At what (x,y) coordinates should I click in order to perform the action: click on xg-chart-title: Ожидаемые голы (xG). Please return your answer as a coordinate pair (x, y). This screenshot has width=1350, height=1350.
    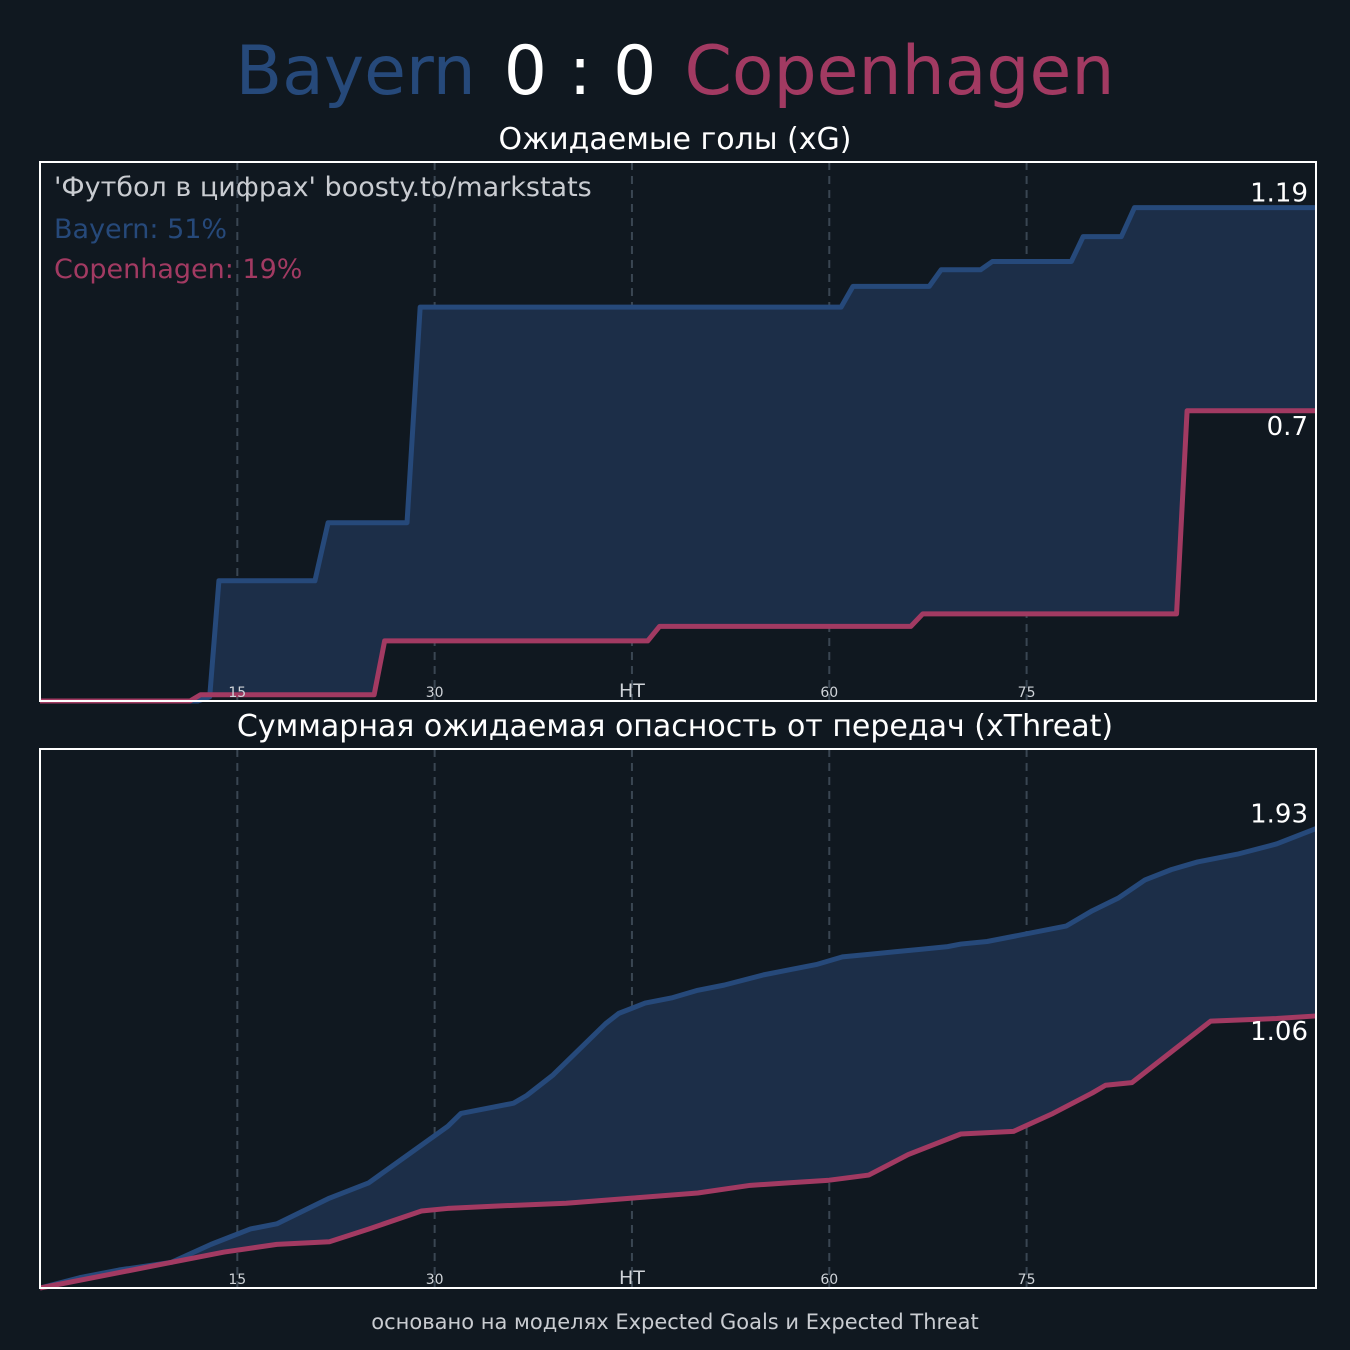
    Looking at the image, I should click on (675, 139).